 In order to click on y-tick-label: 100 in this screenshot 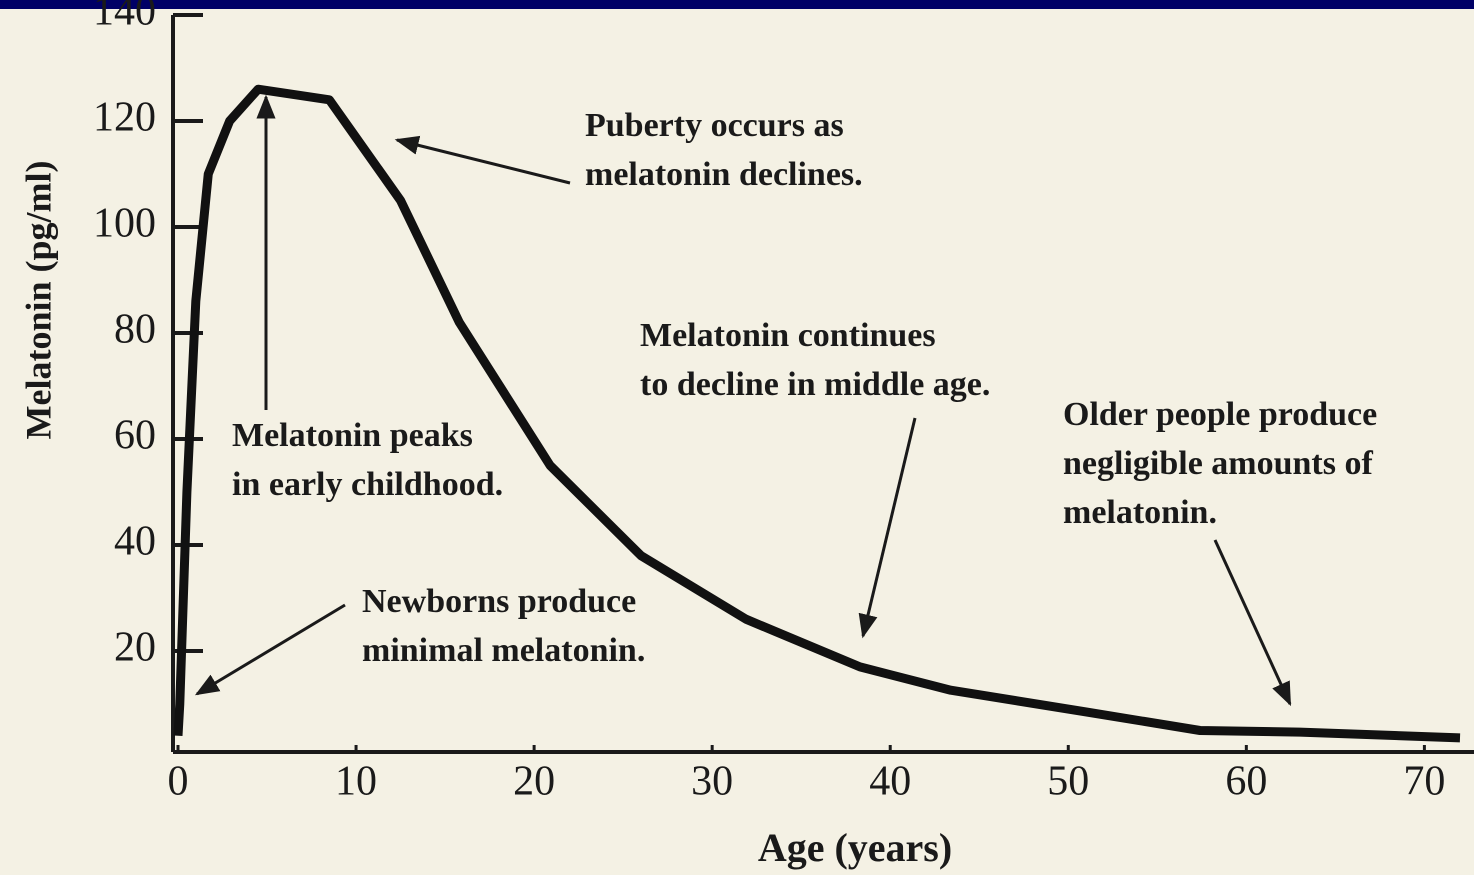, I will do `click(124, 224)`.